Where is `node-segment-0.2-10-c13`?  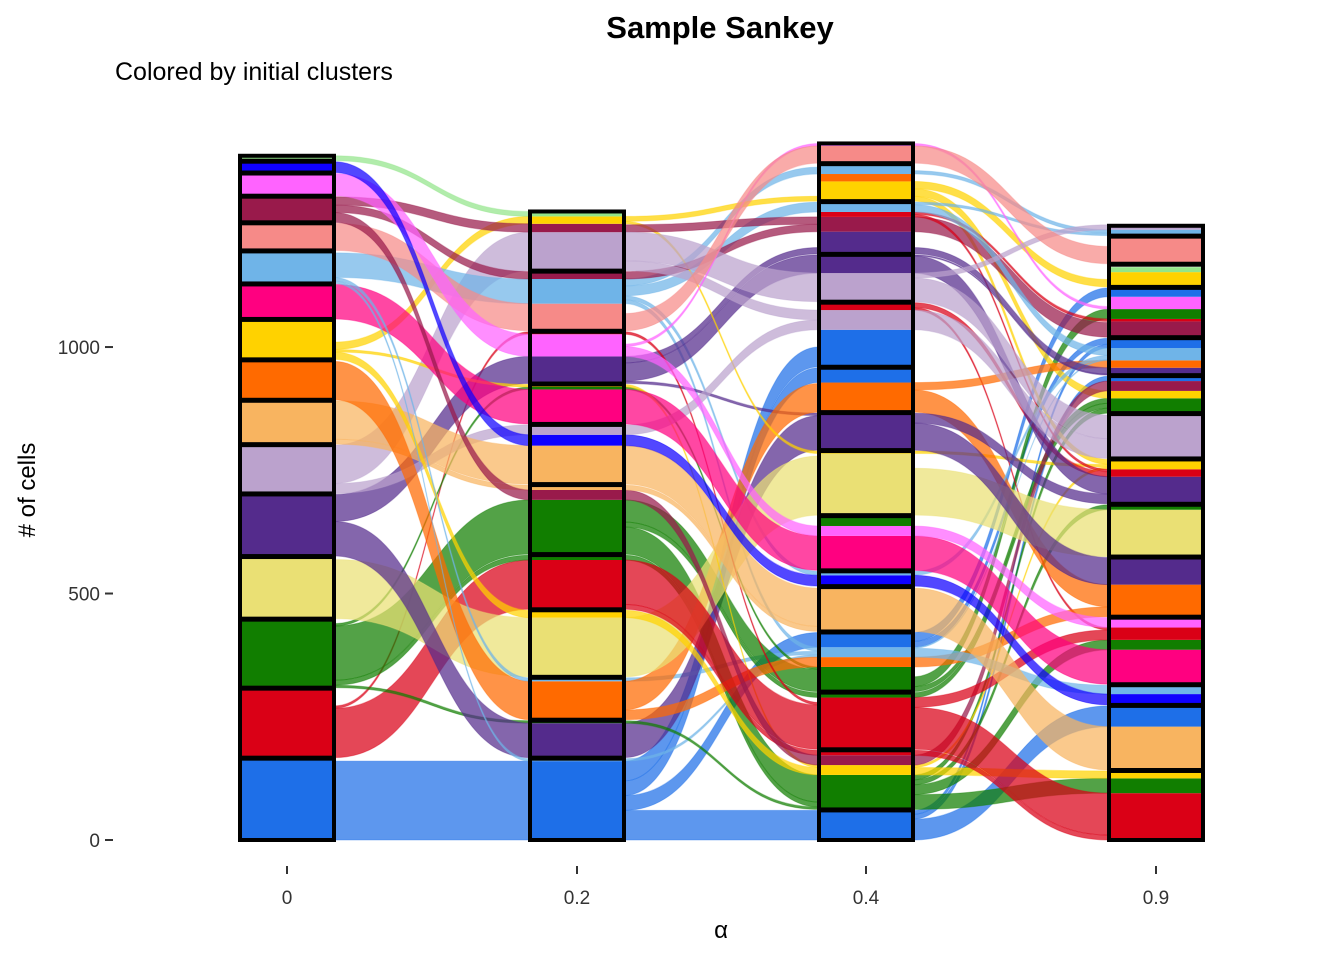
node-segment-0.2-10-c13 is located at coordinates (577, 228).